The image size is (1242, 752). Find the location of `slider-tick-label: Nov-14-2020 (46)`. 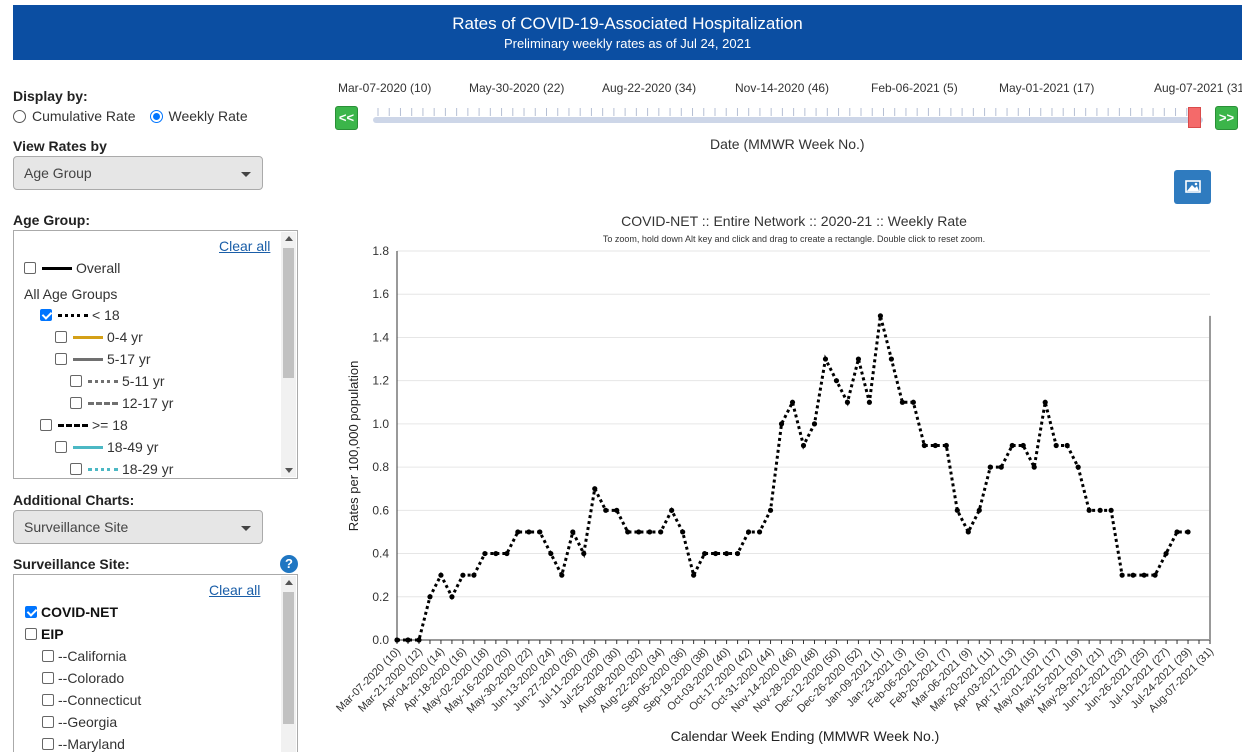

slider-tick-label: Nov-14-2020 (46) is located at coordinates (782, 88).